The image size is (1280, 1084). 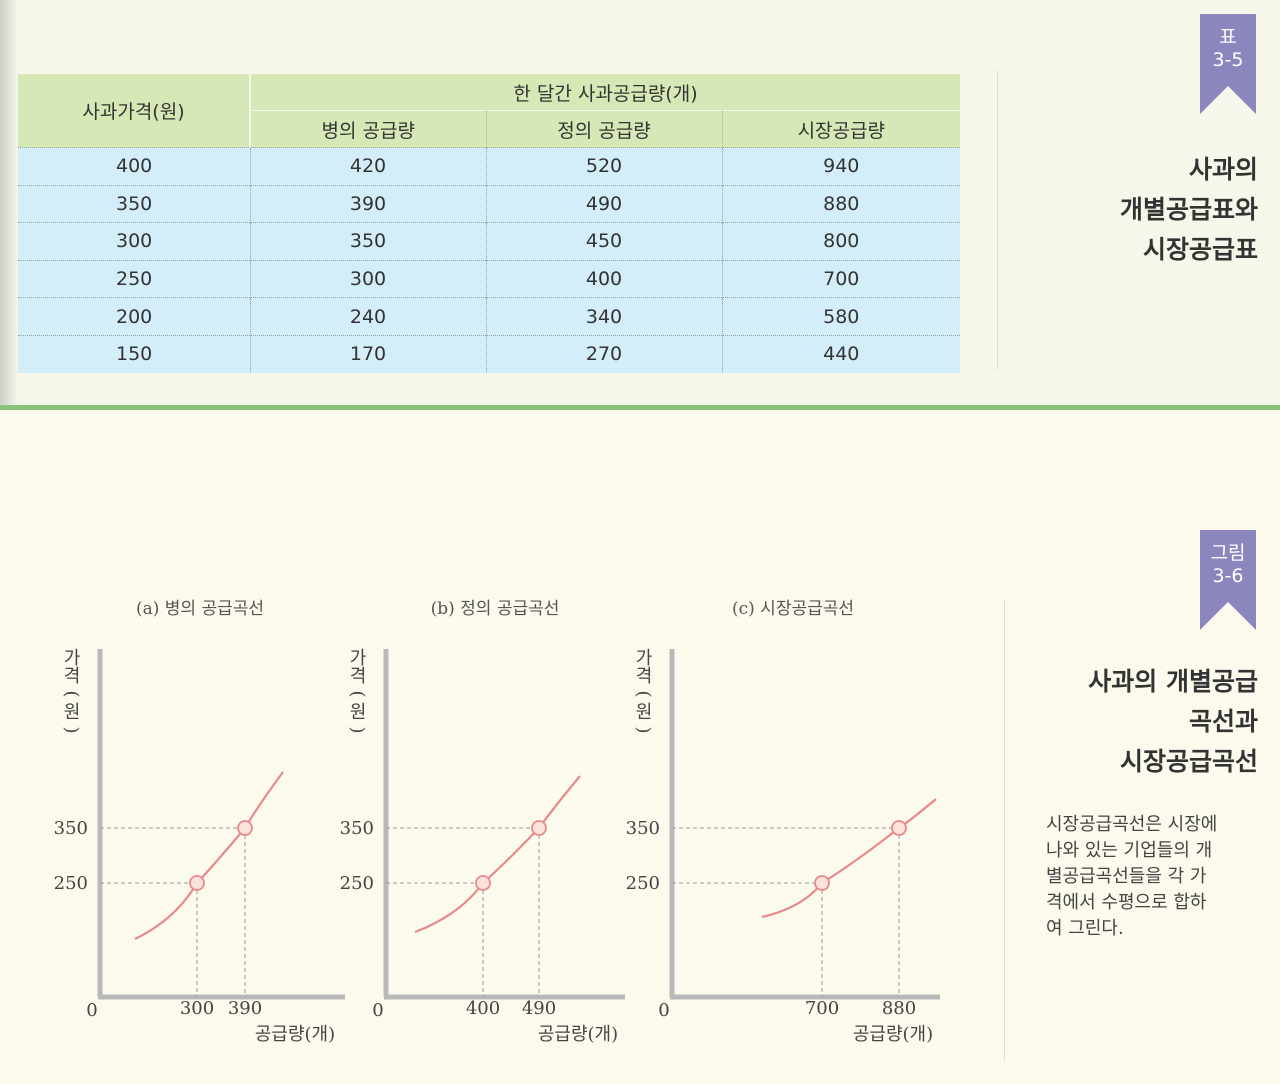 I want to click on market-cell: 580, so click(x=841, y=316).